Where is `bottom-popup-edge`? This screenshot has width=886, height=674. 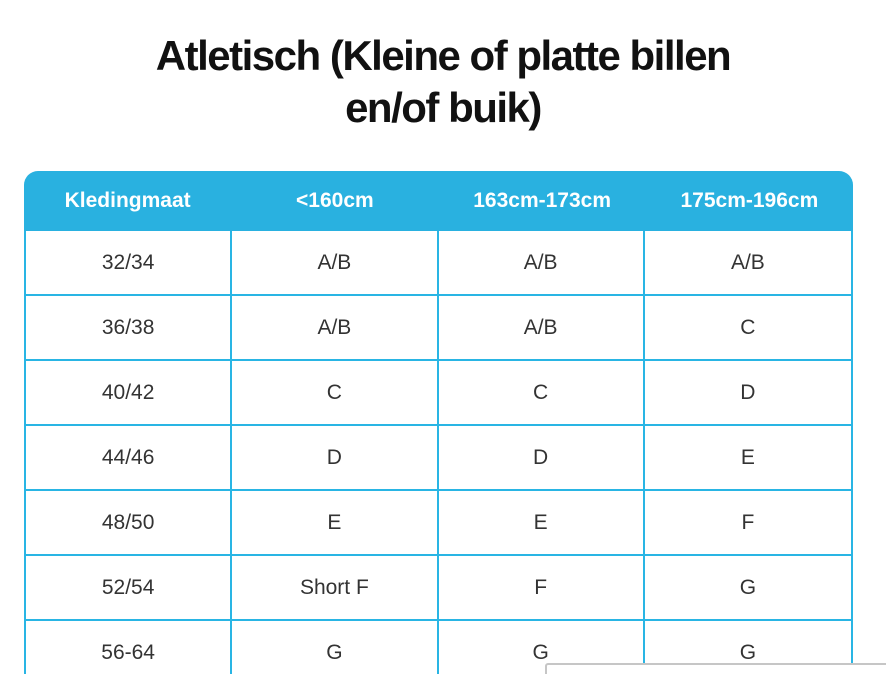 bottom-popup-edge is located at coordinates (715, 668).